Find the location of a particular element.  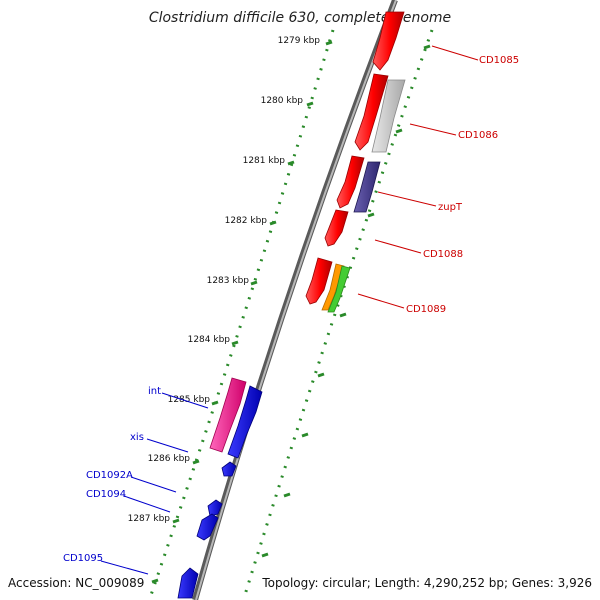

gene-label-cd1088: CD1088 is located at coordinates (443, 254).